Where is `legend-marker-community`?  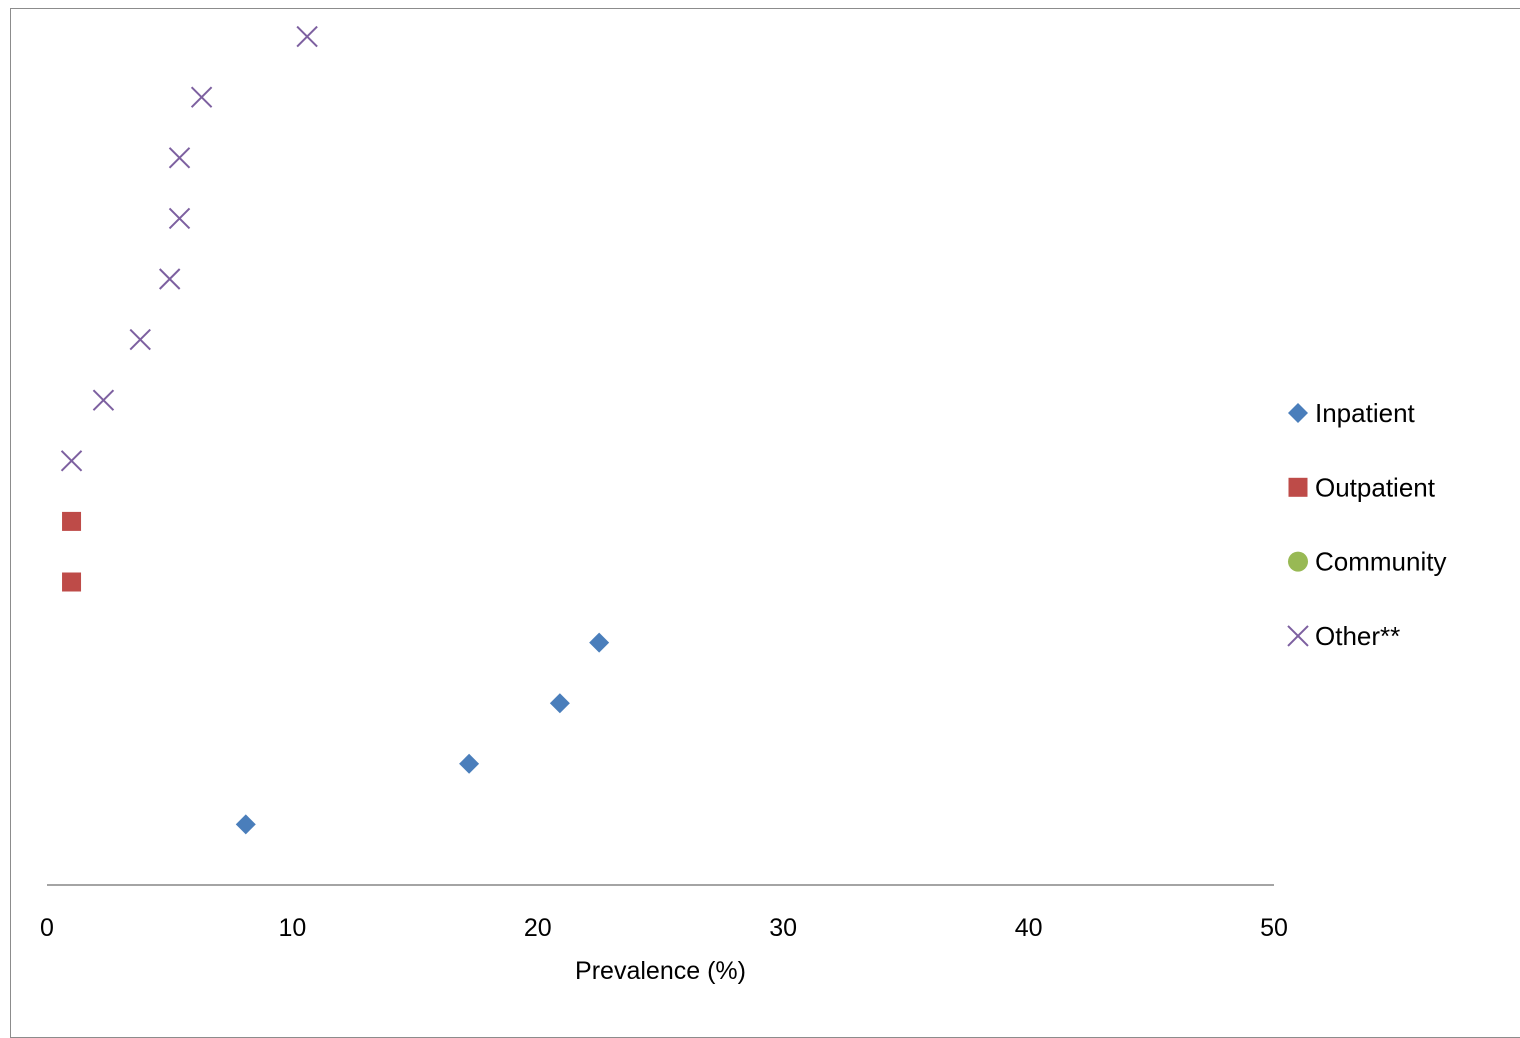
legend-marker-community is located at coordinates (1298, 561).